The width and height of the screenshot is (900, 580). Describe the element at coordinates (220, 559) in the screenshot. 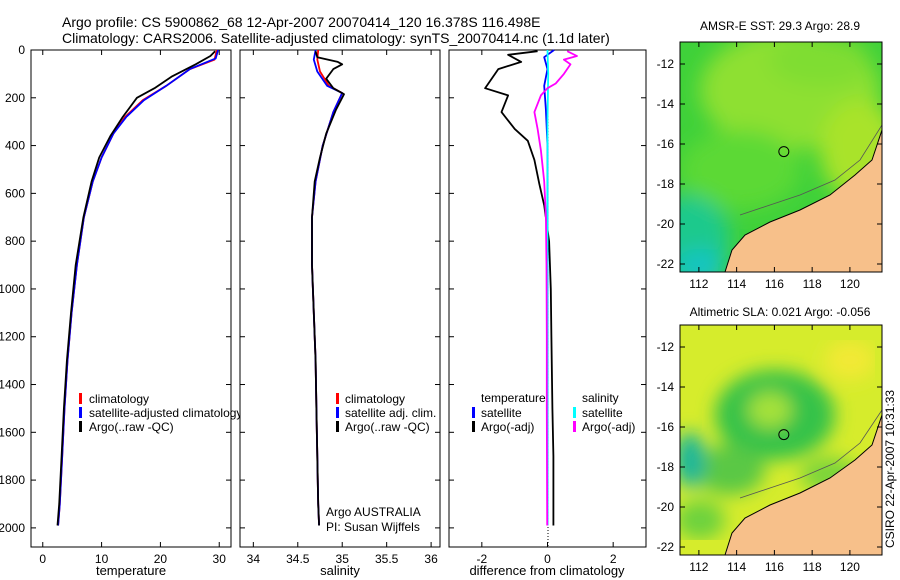

I see `x-tick-label: 30` at that location.